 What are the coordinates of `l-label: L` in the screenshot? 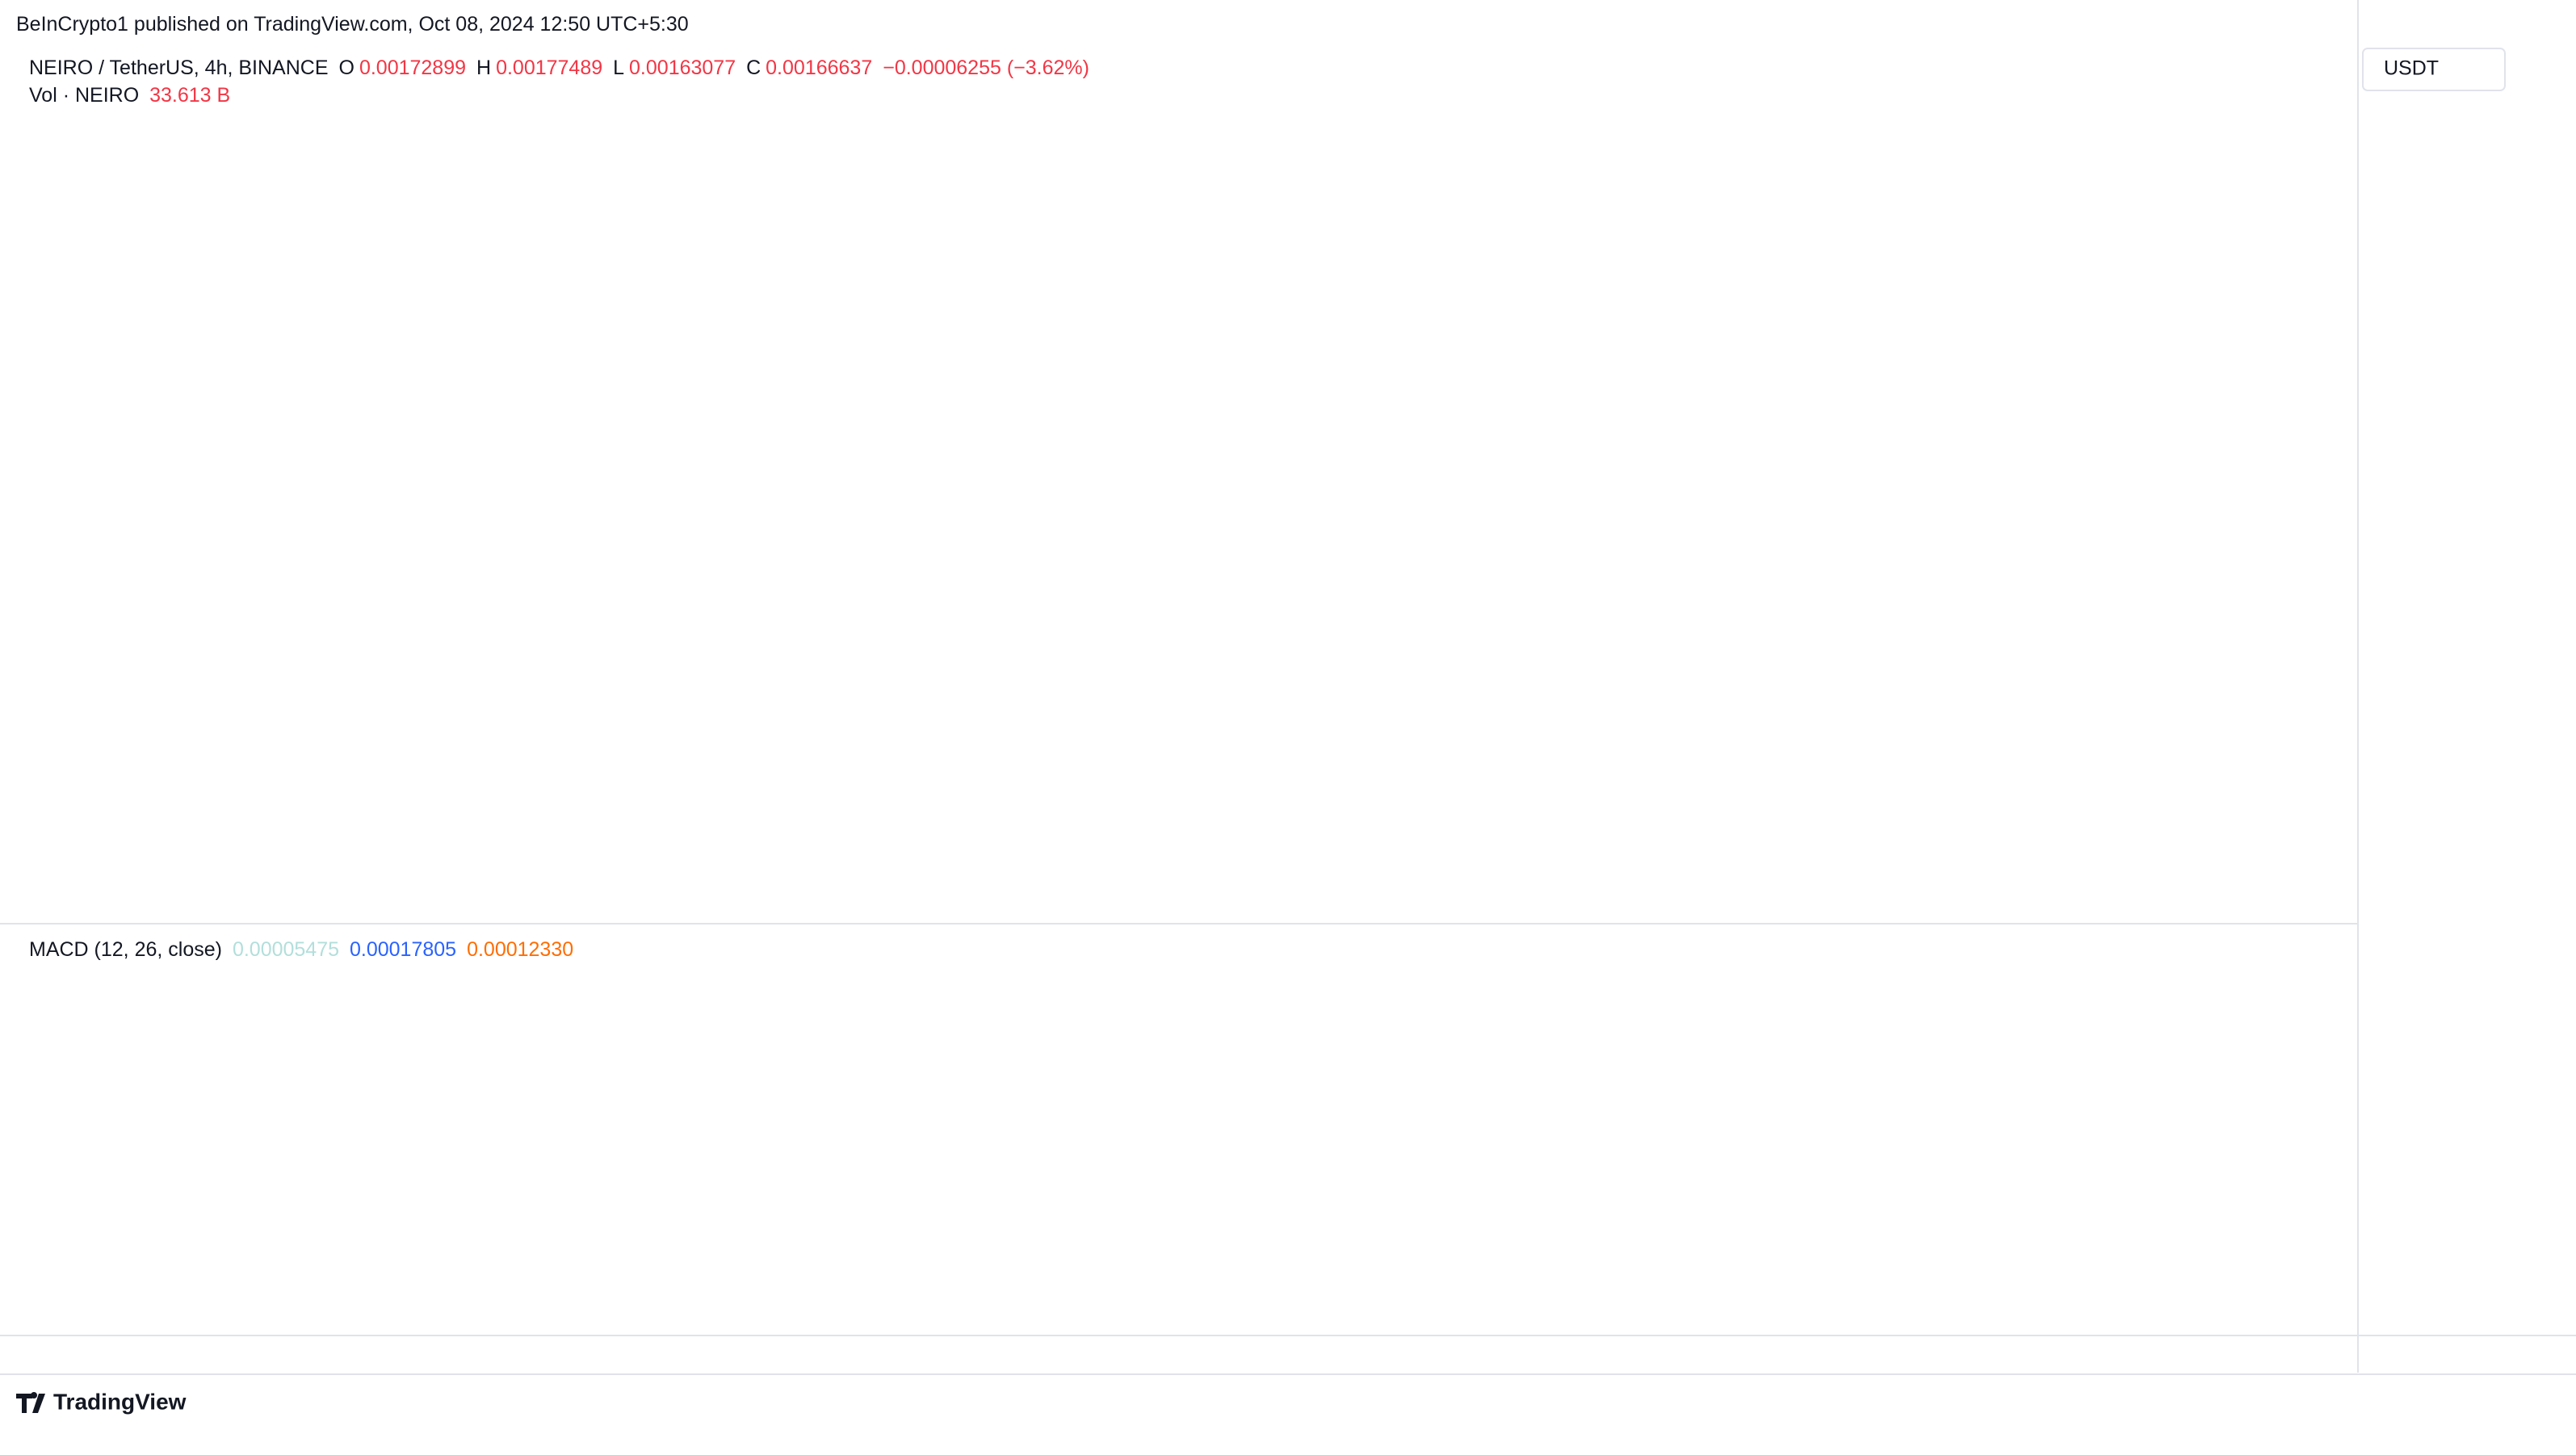 It's located at (619, 68).